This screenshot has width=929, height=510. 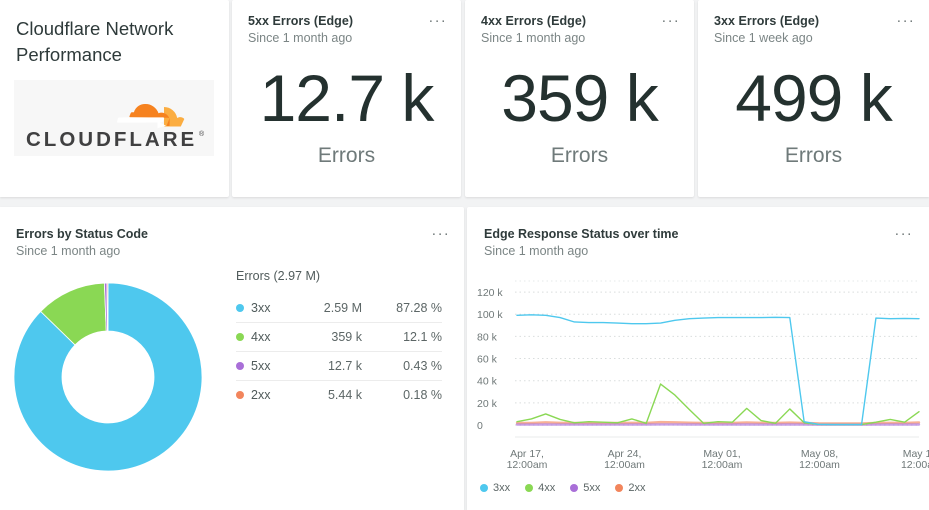 What do you see at coordinates (278, 276) in the screenshot?
I see `donut-legend-total: Errors (2.97 M)` at bounding box center [278, 276].